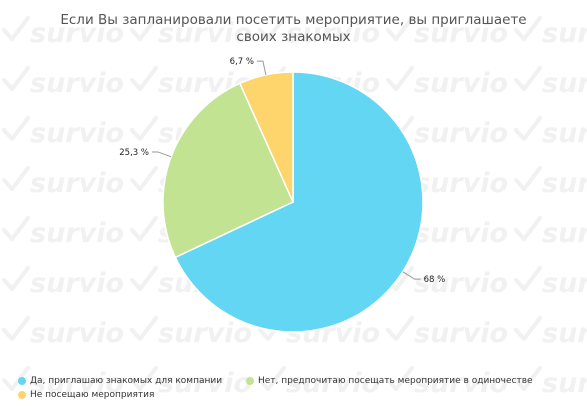 The width and height of the screenshot is (587, 420). What do you see at coordinates (261, 67) in the screenshot?
I see `leader-line-not-attending` at bounding box center [261, 67].